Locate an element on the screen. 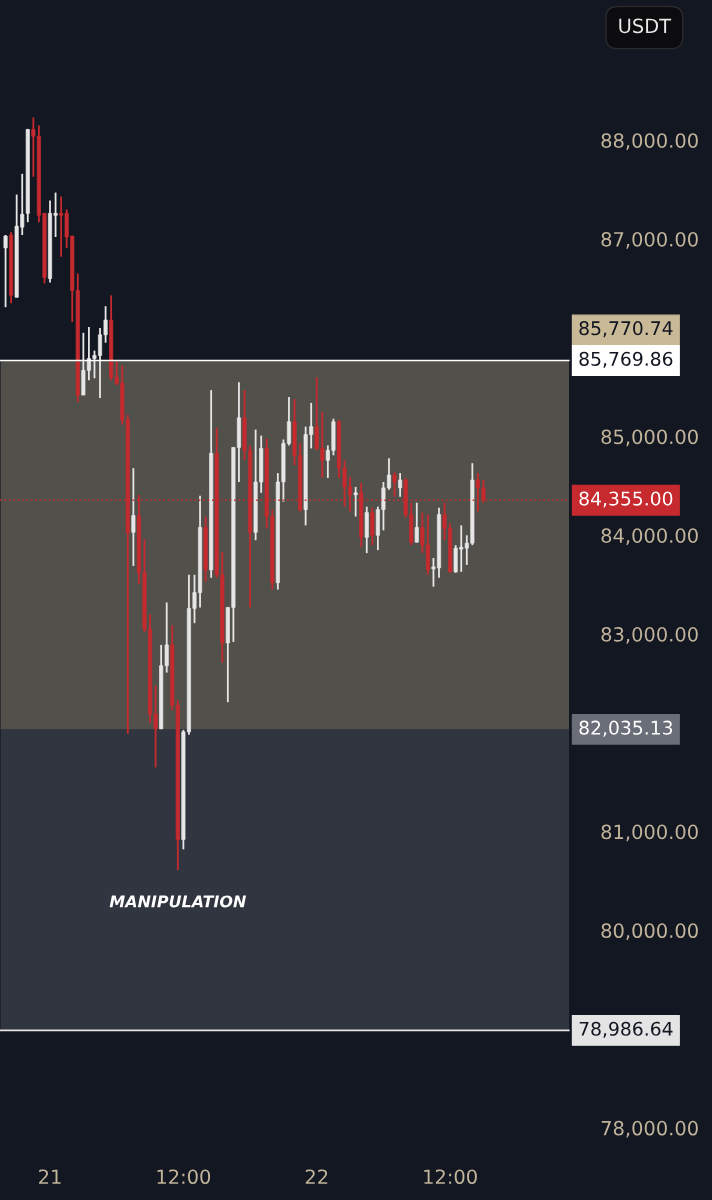 This screenshot has height=1200, width=712. ref-line-label: 84,355.00 is located at coordinates (626, 499).